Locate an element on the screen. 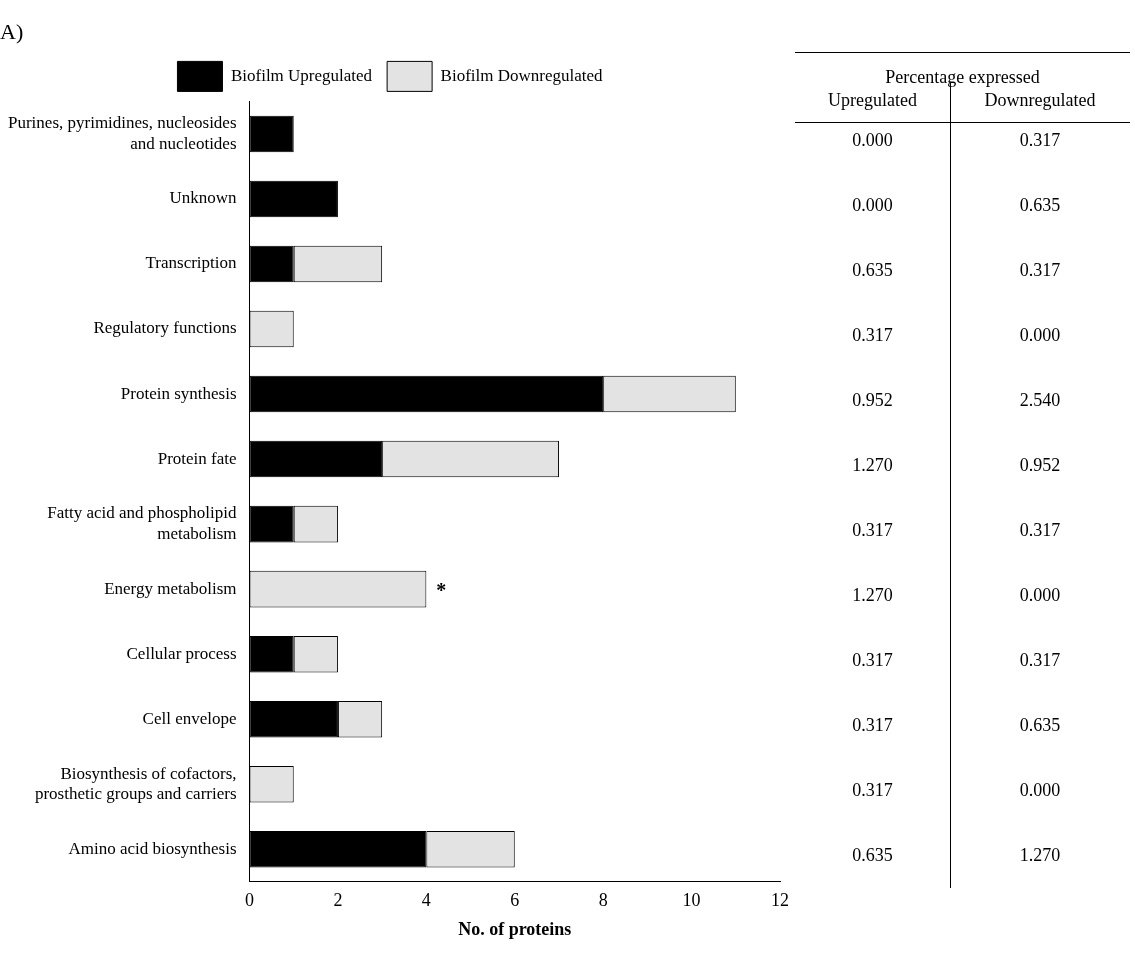 Image resolution: width=1135 pixels, height=965 pixels. x-tick-label: 0 is located at coordinates (250, 900).